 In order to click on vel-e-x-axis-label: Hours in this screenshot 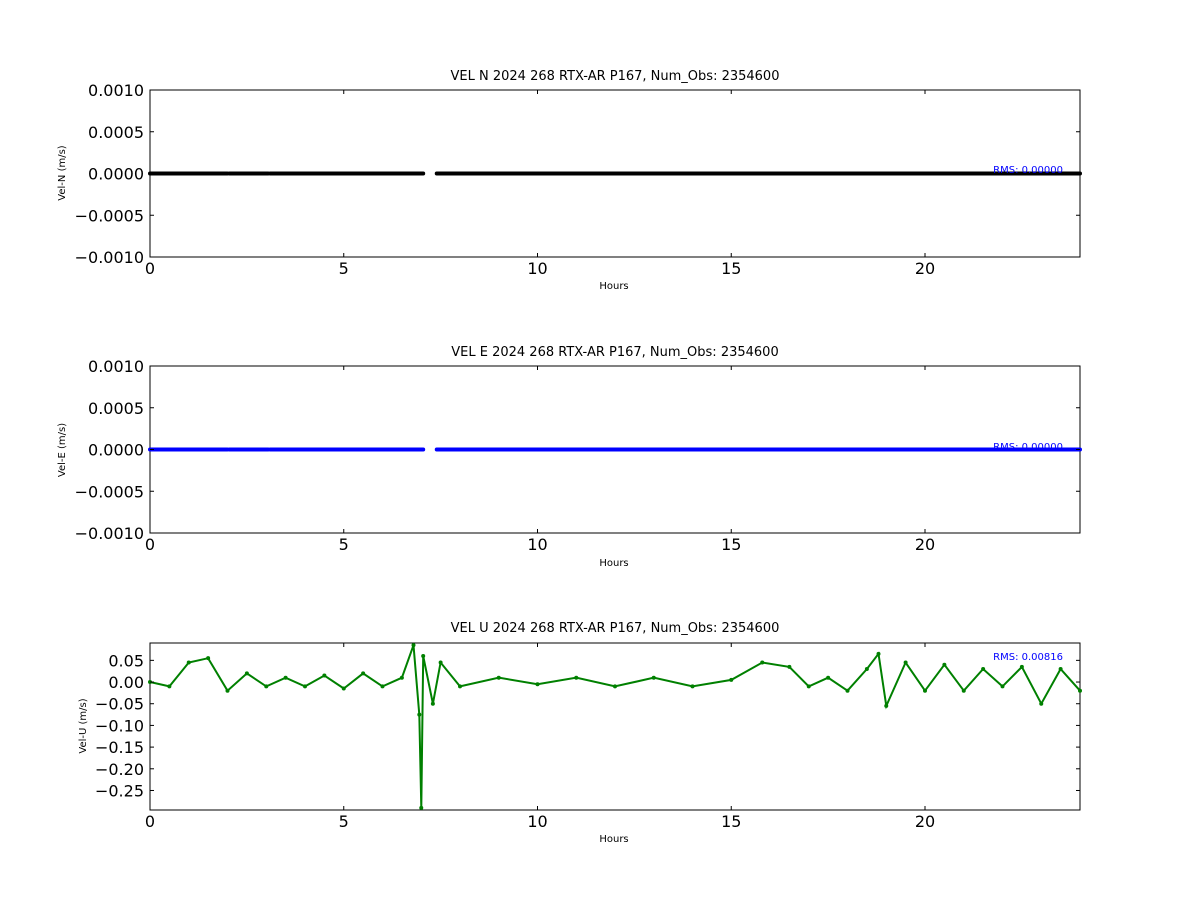, I will do `click(613, 563)`.